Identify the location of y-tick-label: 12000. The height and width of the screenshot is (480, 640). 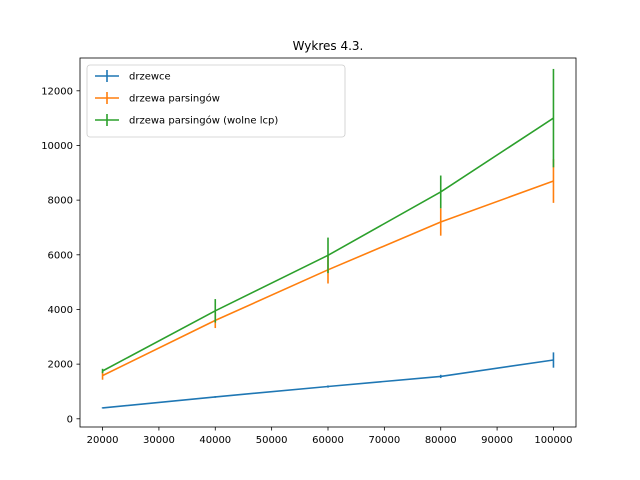
(57, 91).